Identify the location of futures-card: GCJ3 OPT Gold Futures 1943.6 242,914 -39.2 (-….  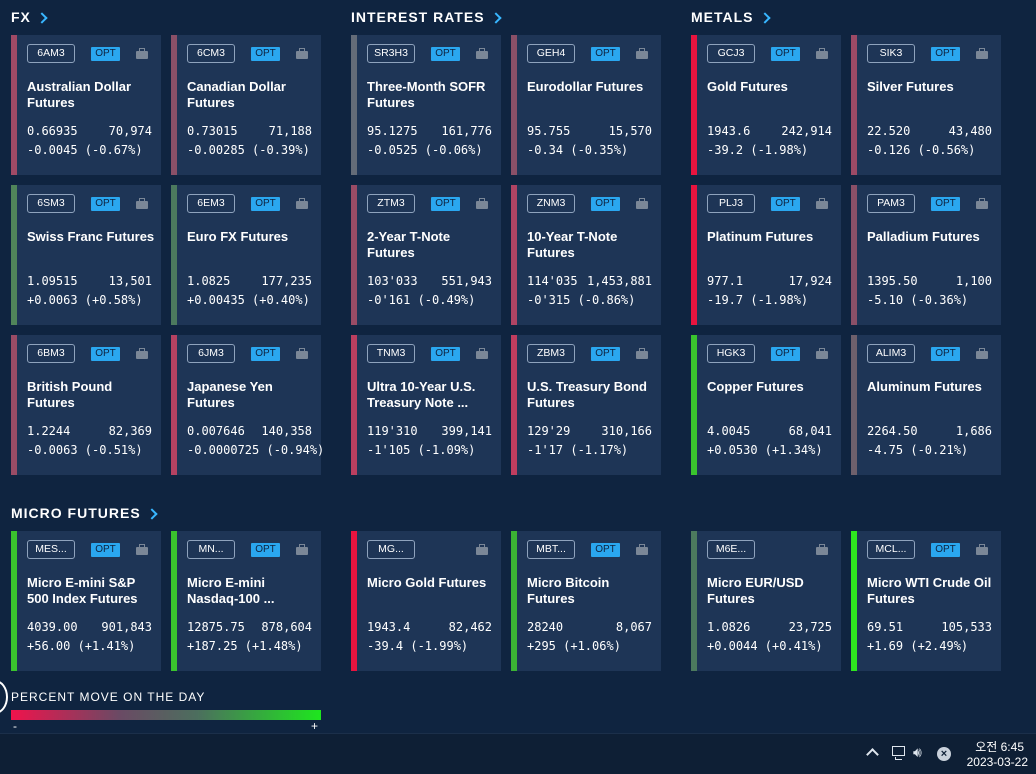
(766, 105).